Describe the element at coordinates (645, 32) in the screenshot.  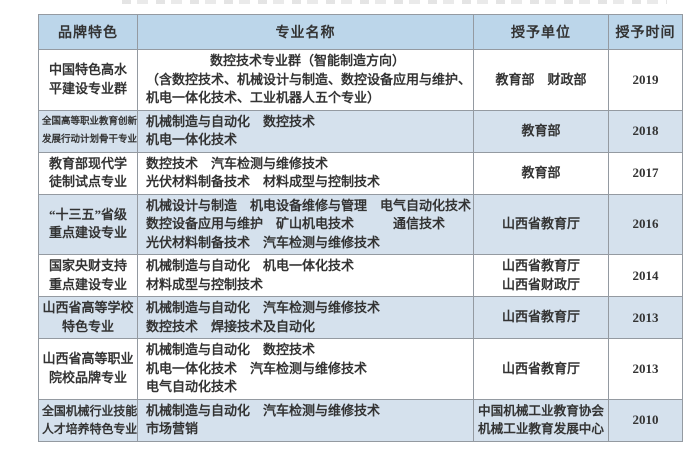
I see `column-header: 授予时间` at that location.